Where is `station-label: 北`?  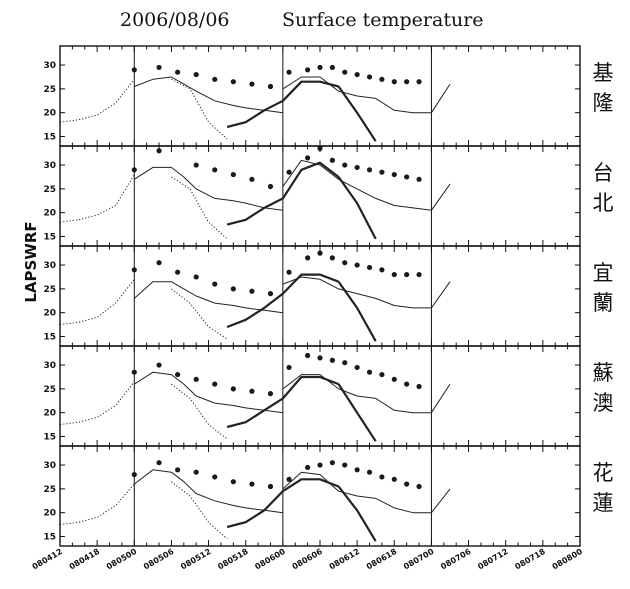 station-label: 北 is located at coordinates (603, 203).